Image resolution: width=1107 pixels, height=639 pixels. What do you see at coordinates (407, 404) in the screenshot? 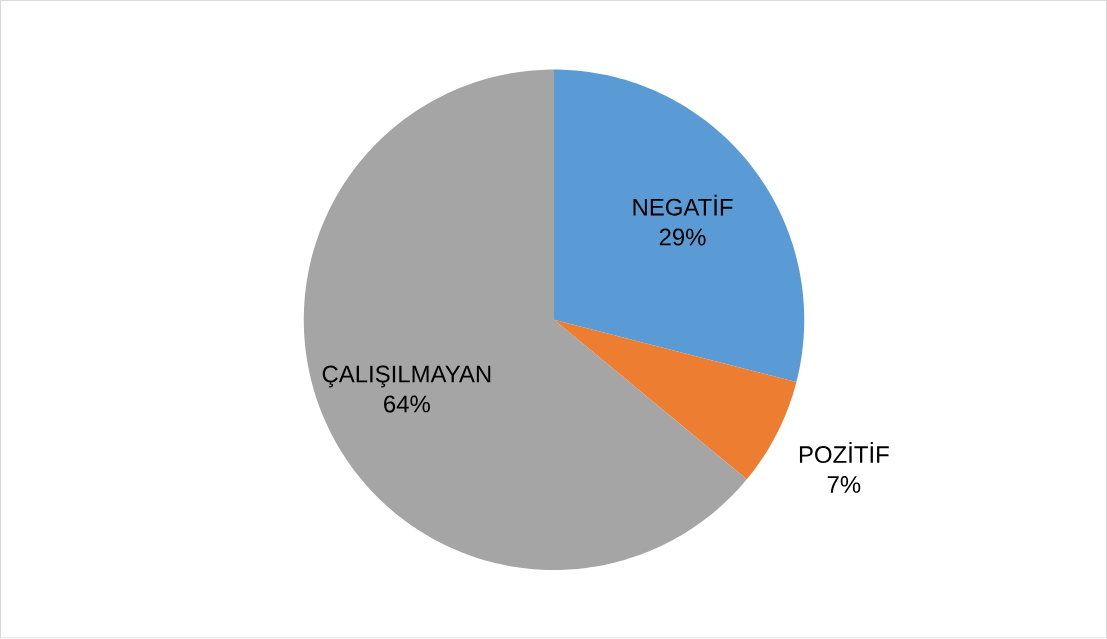
I see `data-label: 64%` at bounding box center [407, 404].